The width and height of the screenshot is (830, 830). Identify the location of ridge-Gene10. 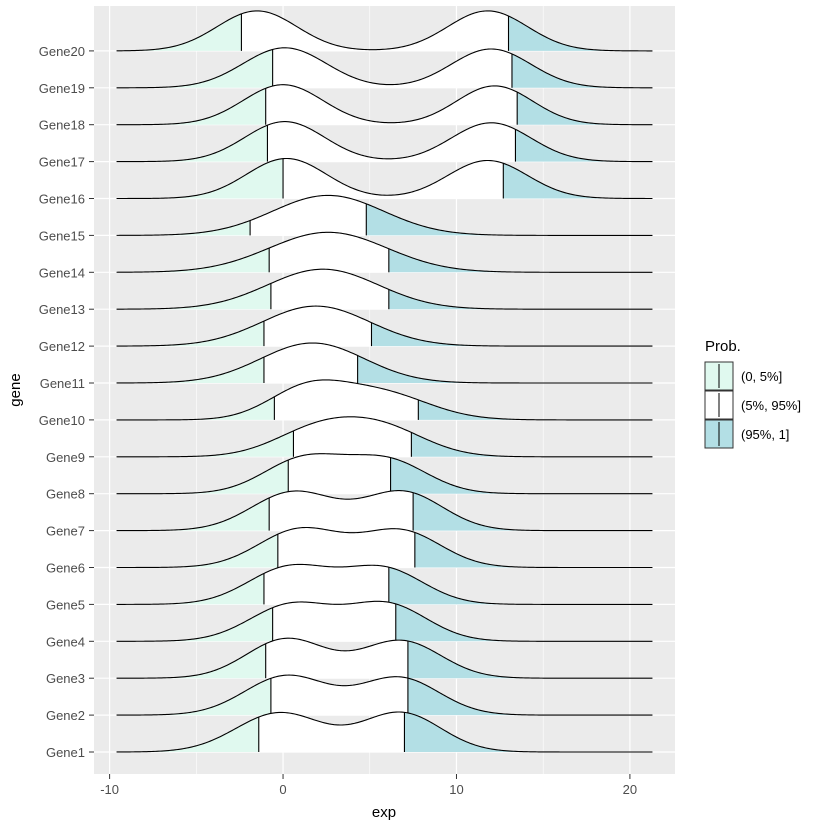
(384, 400).